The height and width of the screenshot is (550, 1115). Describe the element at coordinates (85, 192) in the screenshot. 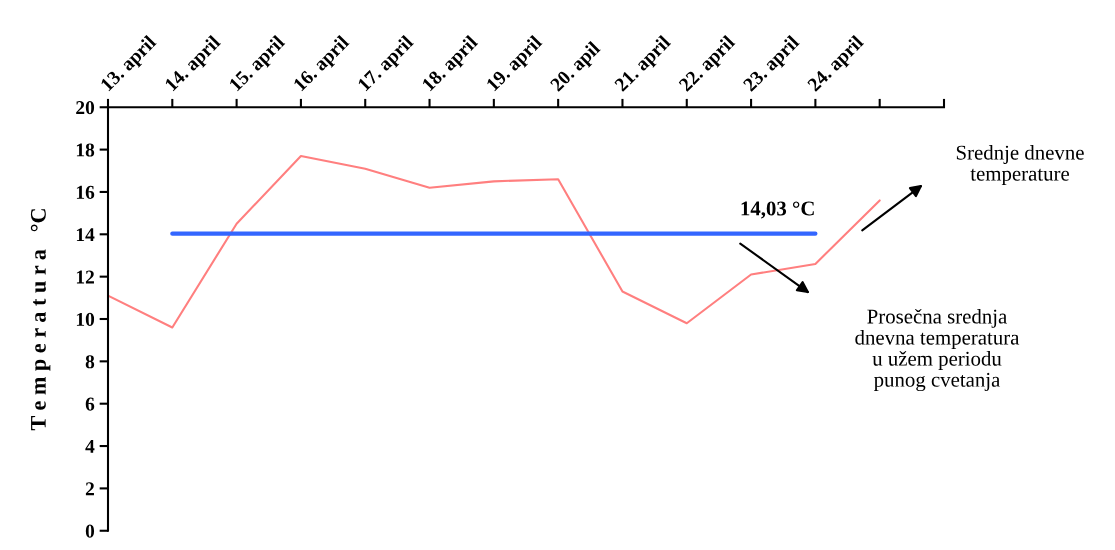

I see `y-tick-label: 16` at that location.